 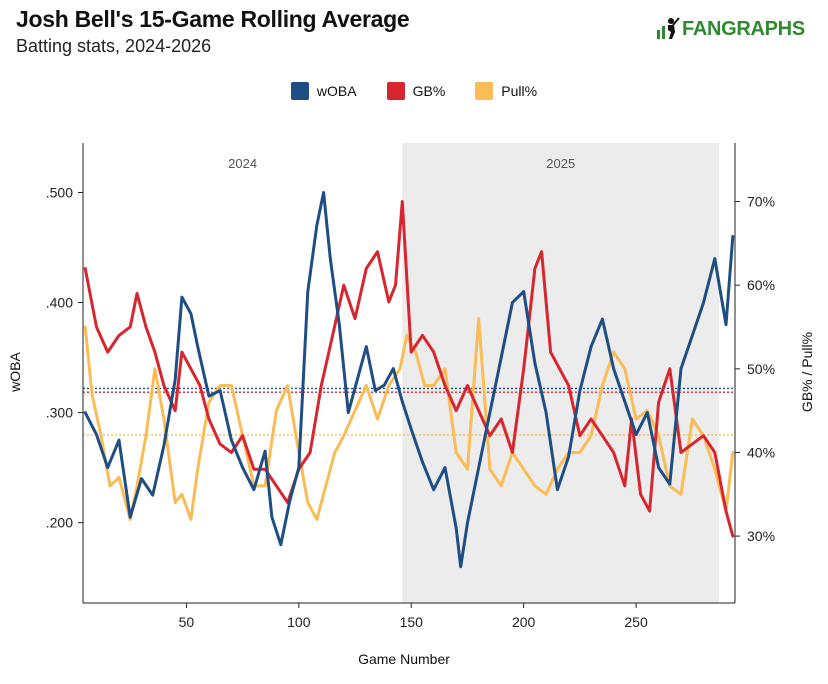 I want to click on x-tick-label: 150, so click(x=412, y=622).